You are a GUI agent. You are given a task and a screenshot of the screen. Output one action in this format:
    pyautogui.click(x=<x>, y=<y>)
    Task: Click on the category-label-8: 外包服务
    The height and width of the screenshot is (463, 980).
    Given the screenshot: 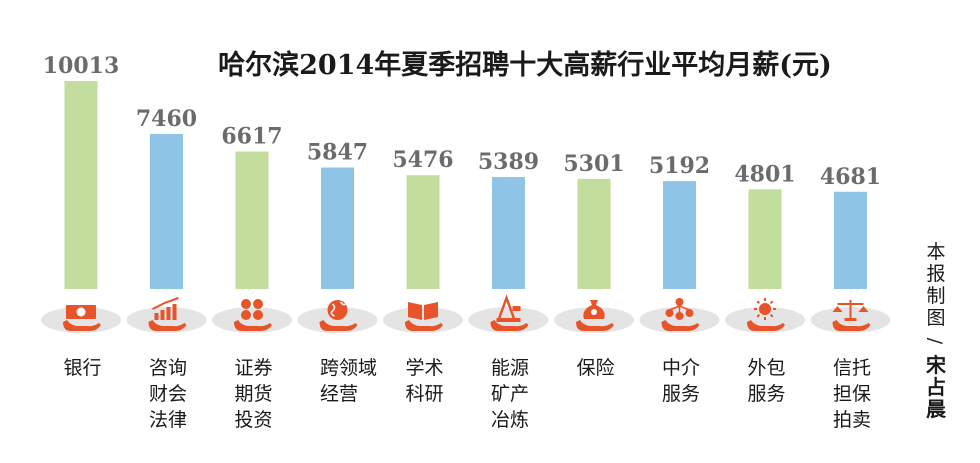 What is the action you would take?
    pyautogui.click(x=767, y=381)
    